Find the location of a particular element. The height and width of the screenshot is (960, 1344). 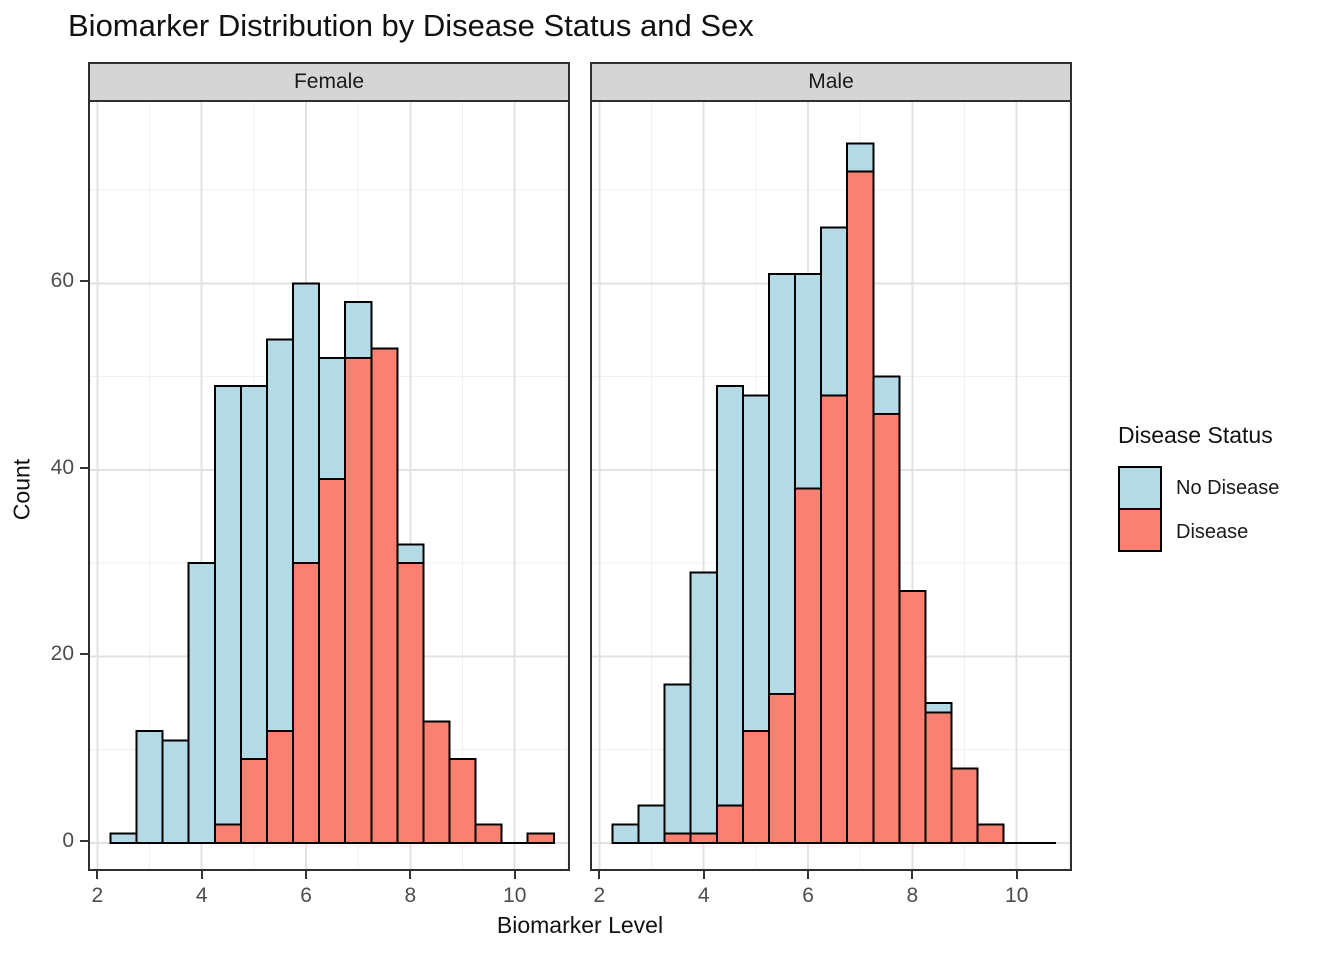

y-axis-title: Count is located at coordinates (21, 489).